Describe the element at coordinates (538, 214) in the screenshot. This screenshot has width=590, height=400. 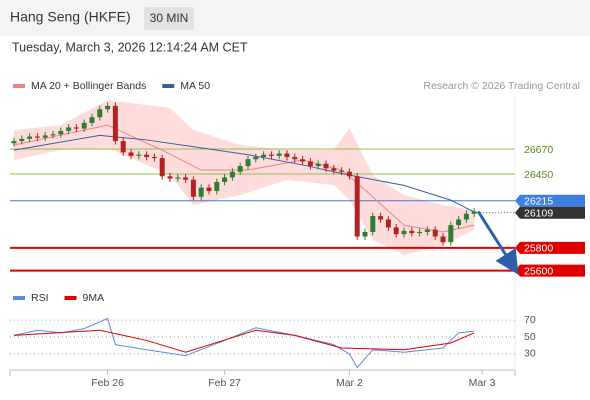
I see `level-label: 26109` at that location.